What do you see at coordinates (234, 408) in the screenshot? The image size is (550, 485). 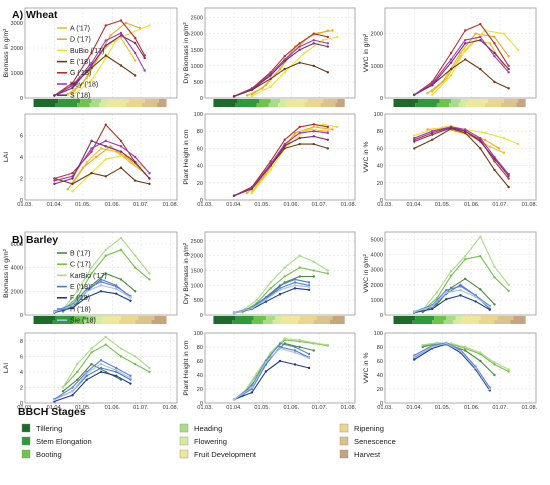 I see `xtick-label-barley-1-1: 01.04.` at bounding box center [234, 408].